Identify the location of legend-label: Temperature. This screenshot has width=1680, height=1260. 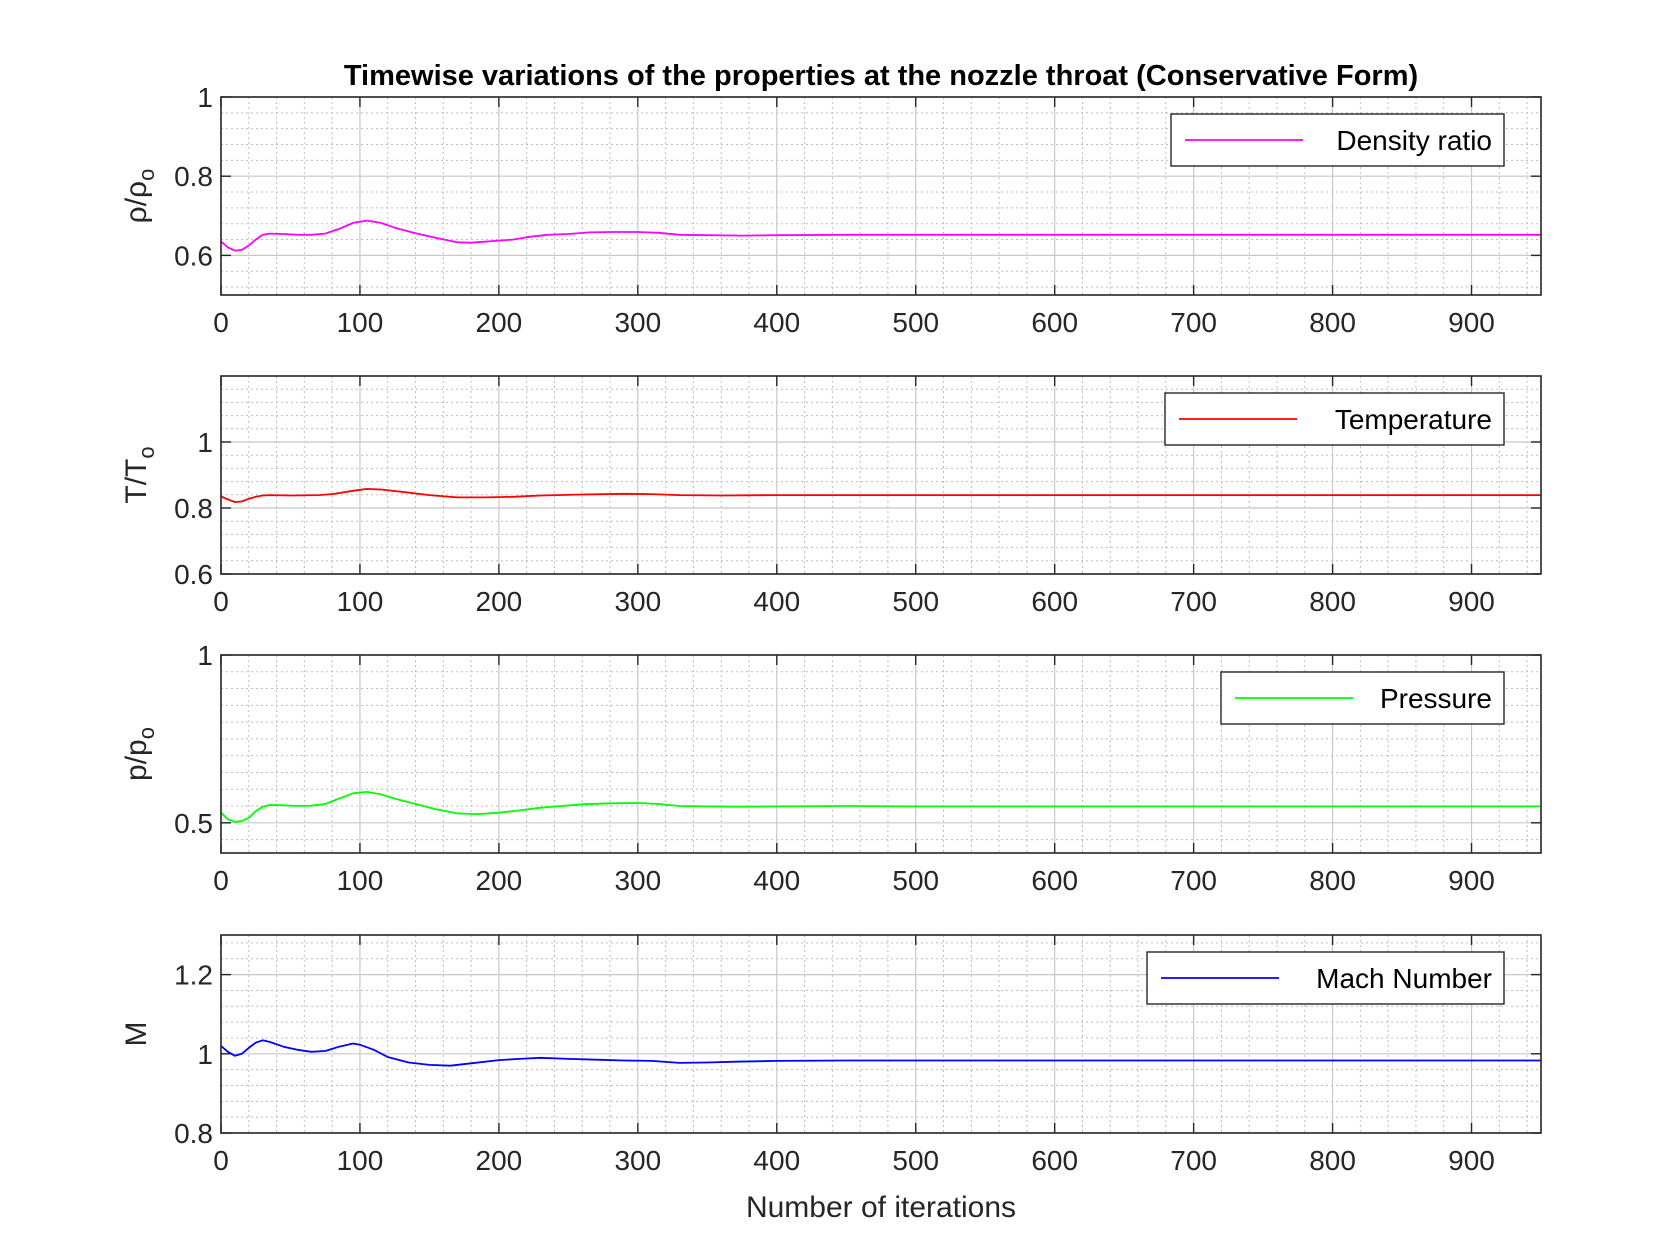
(1413, 419).